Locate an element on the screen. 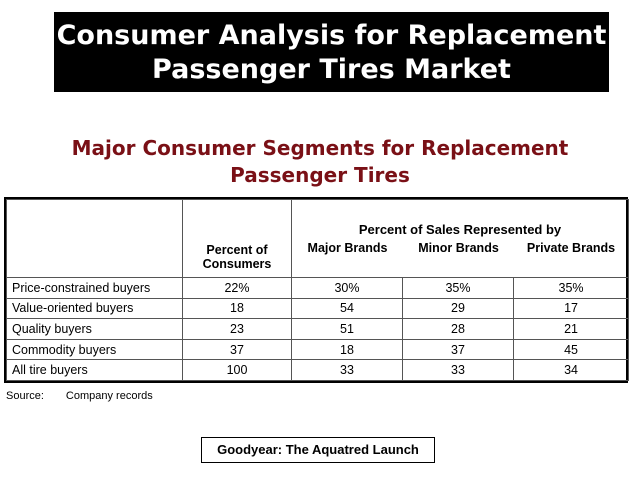 This screenshot has height=479, width=638. private-brands-value: 17 is located at coordinates (571, 308).